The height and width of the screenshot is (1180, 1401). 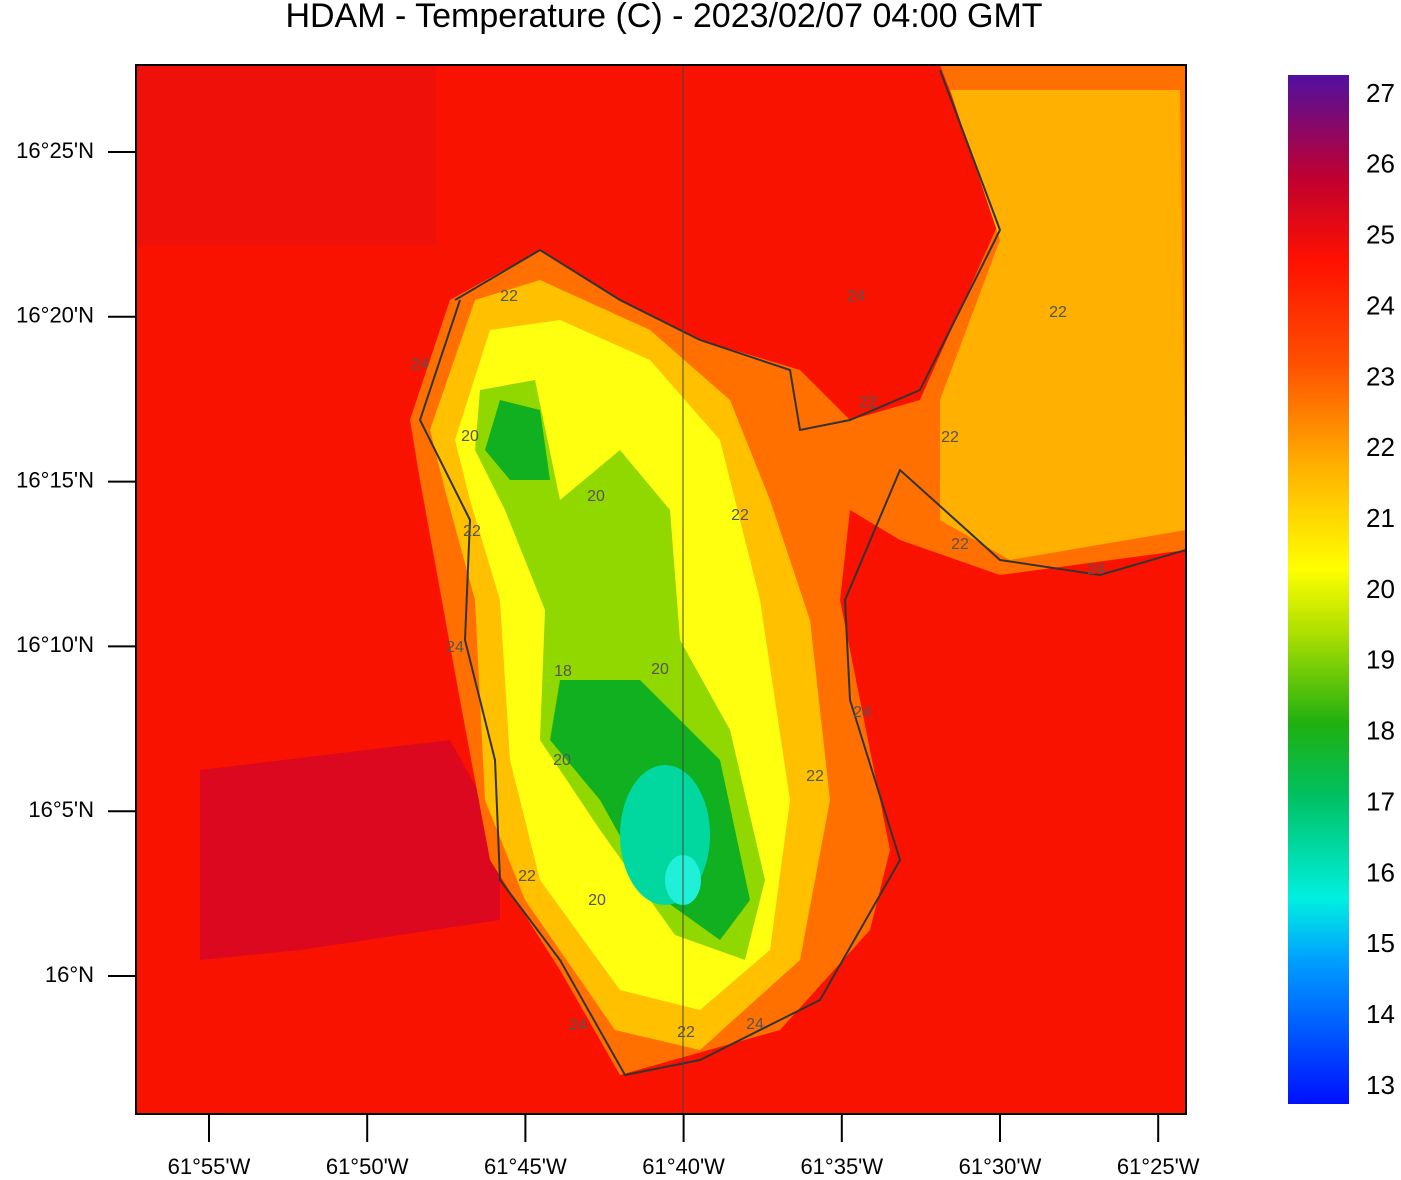 What do you see at coordinates (1380, 164) in the screenshot?
I see `colorbar-label: 26` at bounding box center [1380, 164].